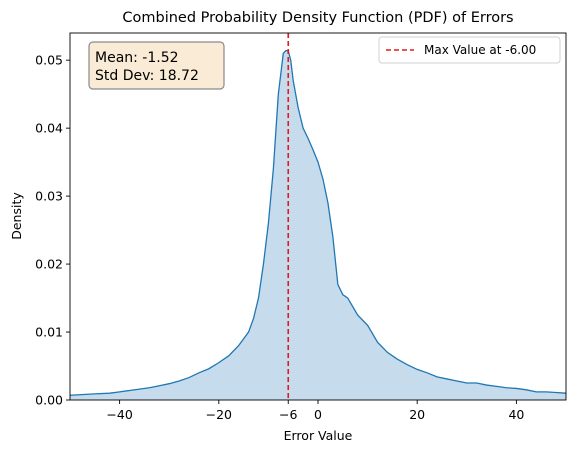 The width and height of the screenshot is (576, 453). Describe the element at coordinates (219, 414) in the screenshot. I see `x-tick-label: −20` at that location.